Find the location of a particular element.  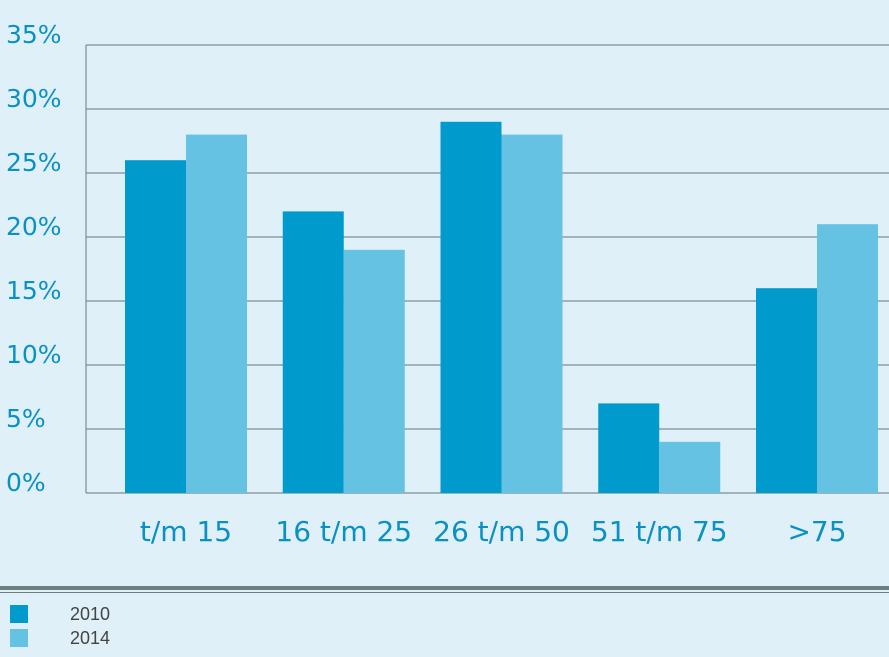

y-tick-label: 0% is located at coordinates (26, 482).